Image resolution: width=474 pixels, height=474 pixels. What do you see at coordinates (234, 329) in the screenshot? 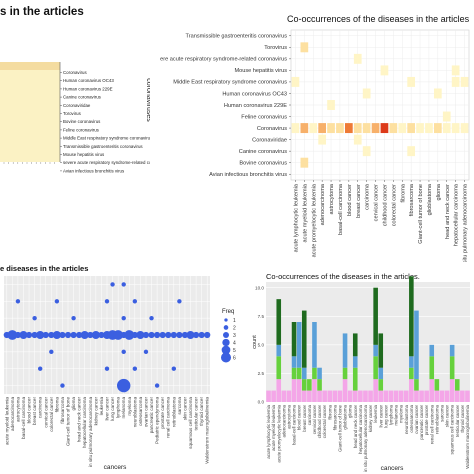
I see `legend-label: 2` at bounding box center [234, 329].